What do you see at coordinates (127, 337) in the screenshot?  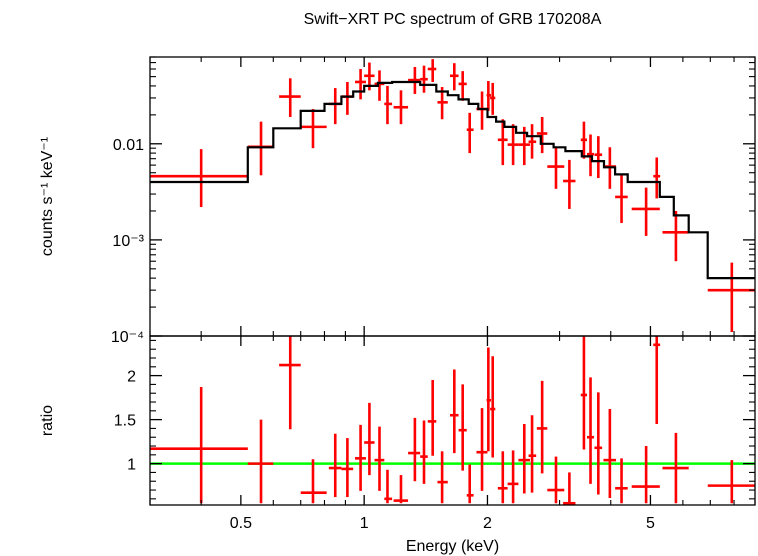 I see `spectrum-y-tick-label: 10⁻⁴` at bounding box center [127, 337].